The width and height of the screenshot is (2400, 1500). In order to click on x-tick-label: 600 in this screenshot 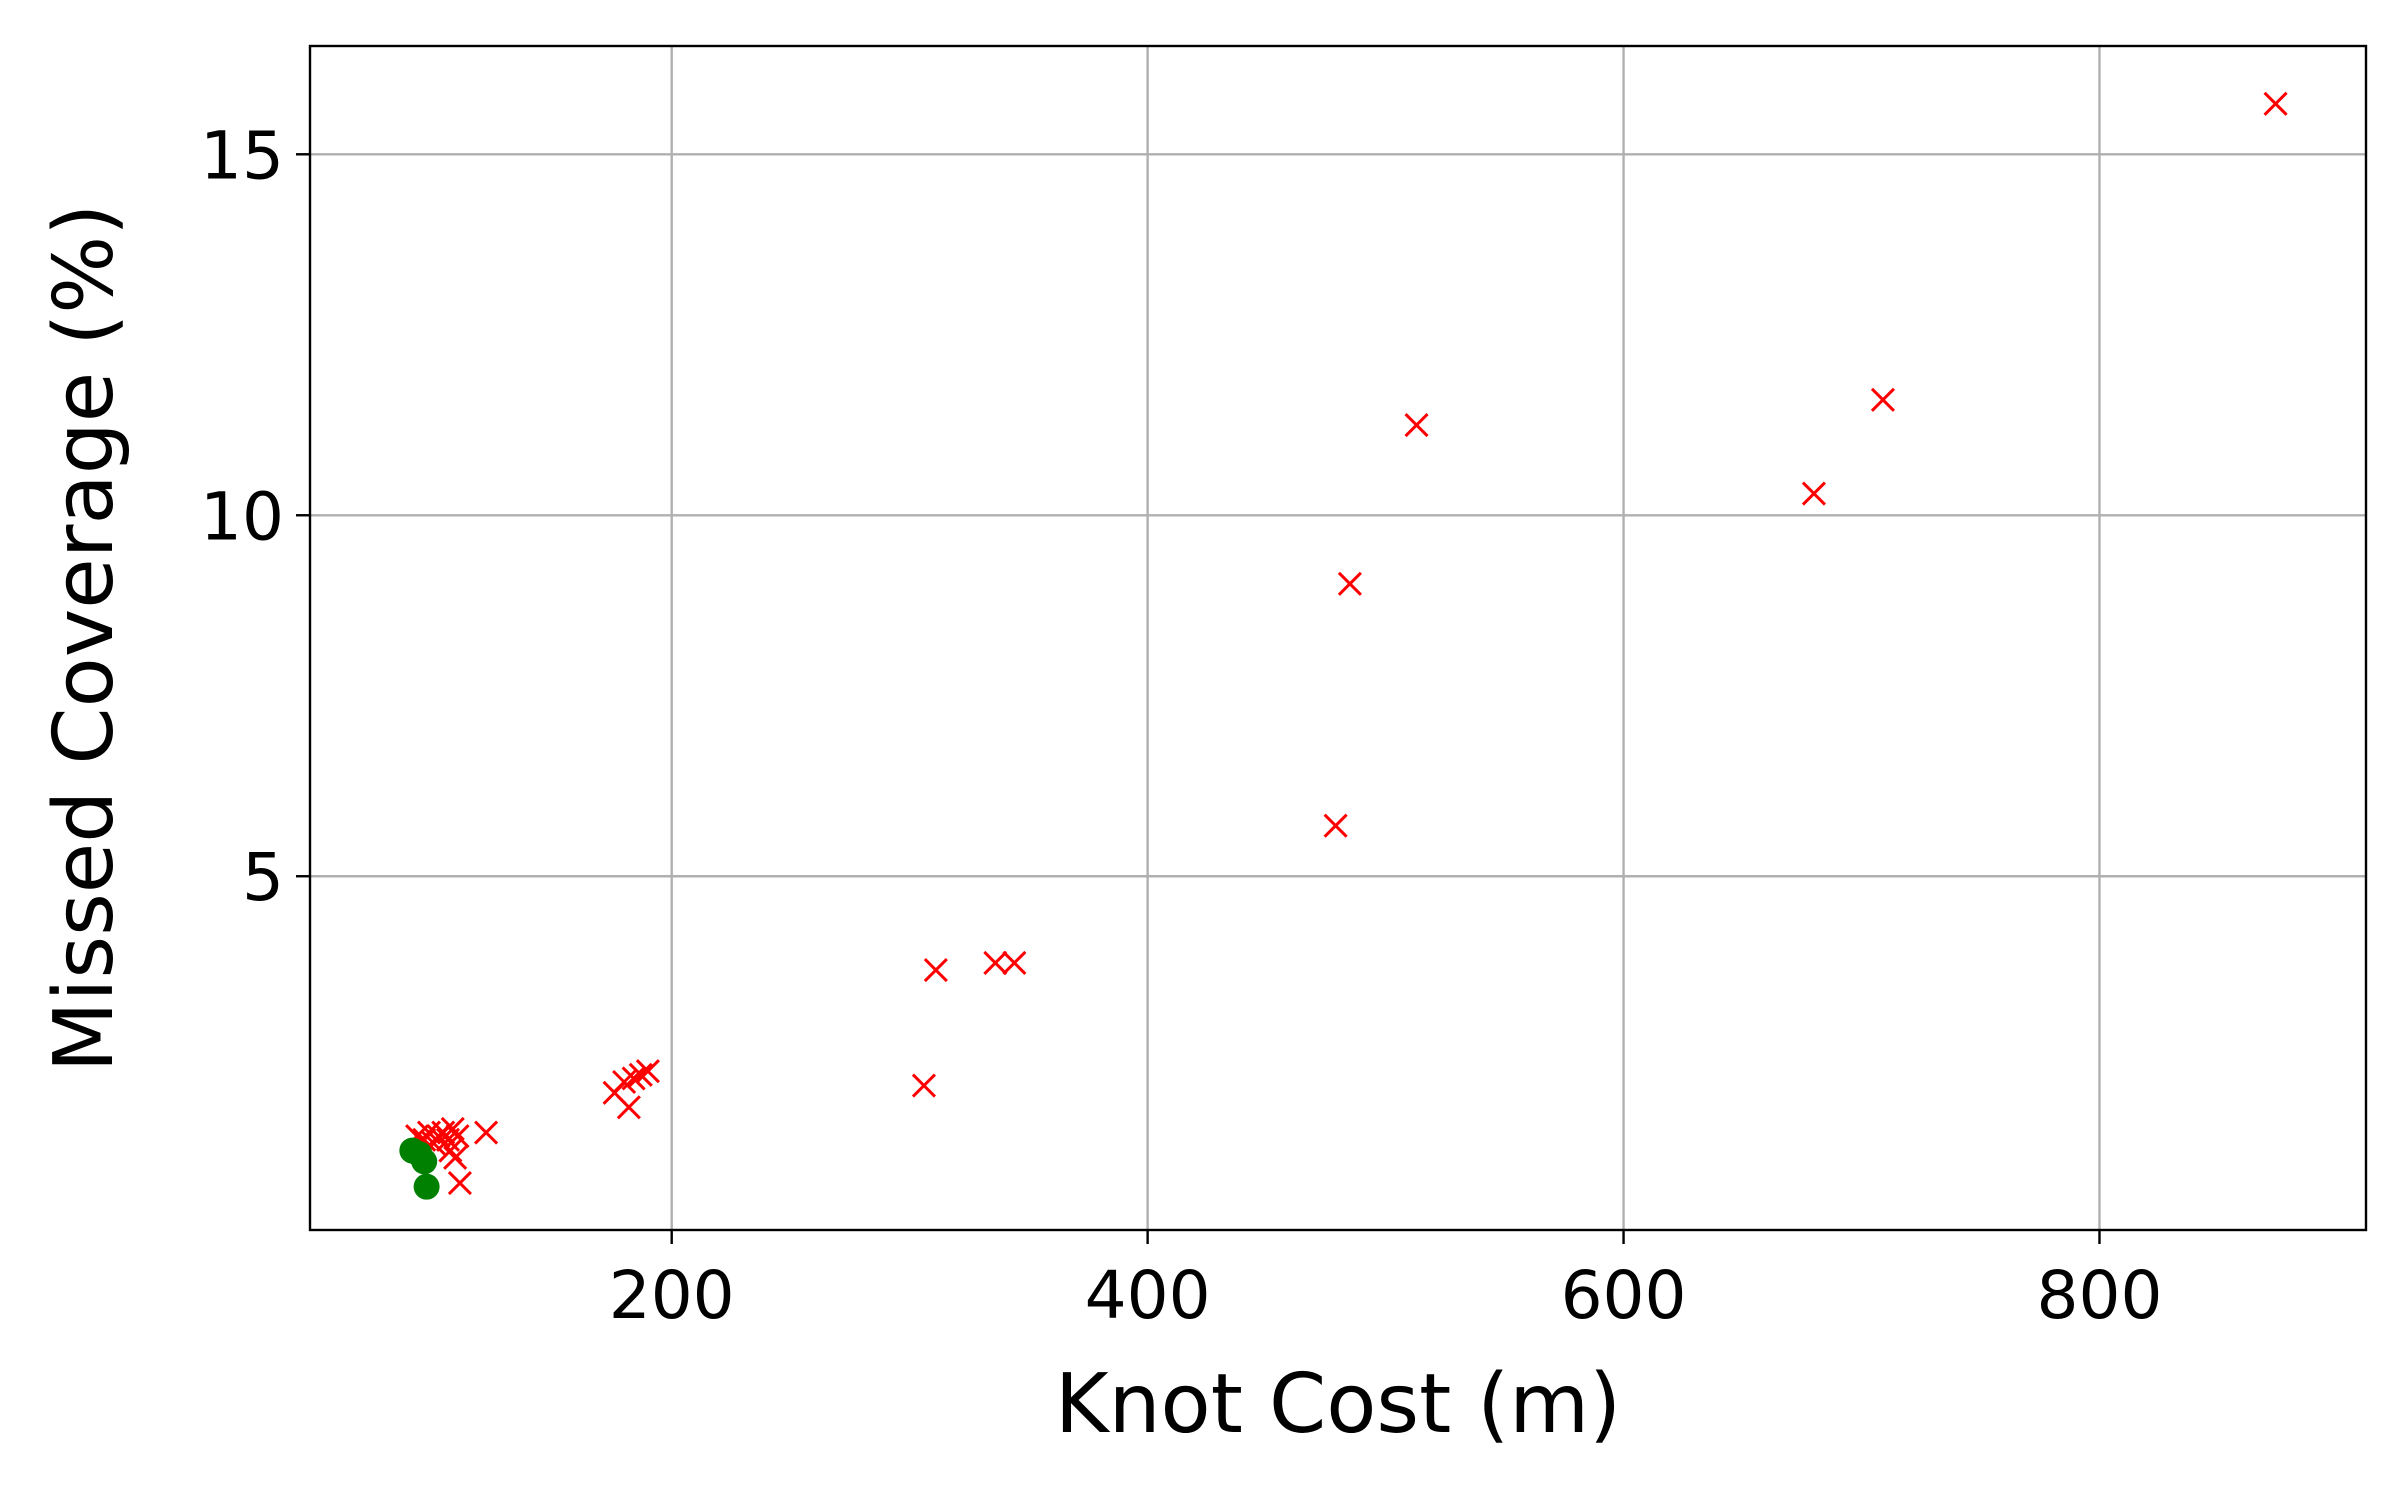, I will do `click(1624, 1295)`.